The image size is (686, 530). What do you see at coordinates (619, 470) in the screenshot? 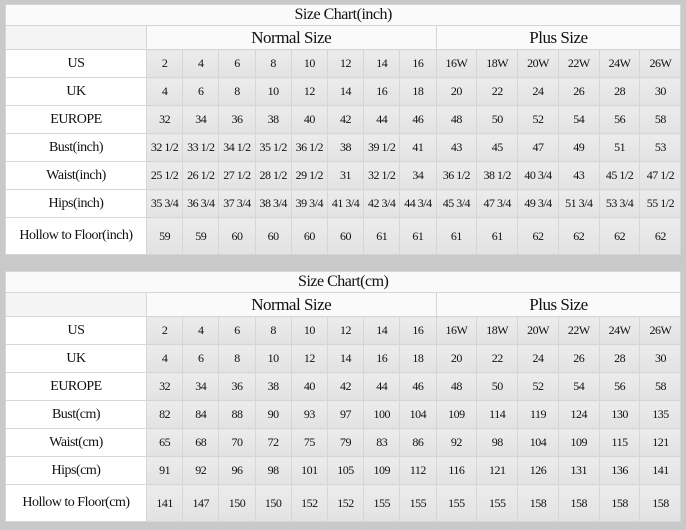
I see `table-cell: 136` at bounding box center [619, 470].